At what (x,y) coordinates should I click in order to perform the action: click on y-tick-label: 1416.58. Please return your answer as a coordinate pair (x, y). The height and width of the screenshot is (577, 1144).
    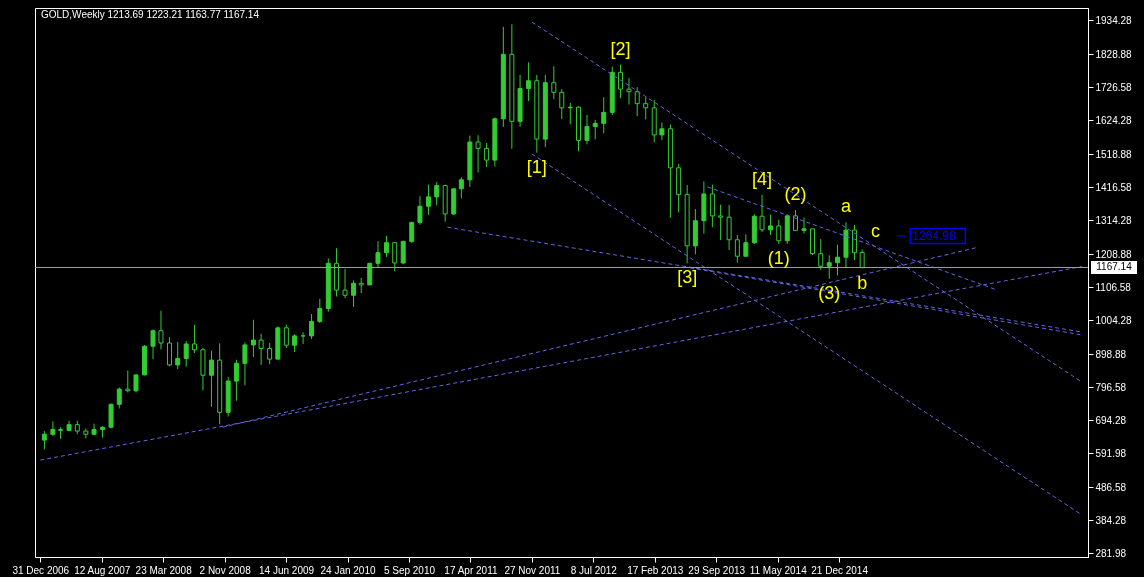
    Looking at the image, I should click on (1114, 187).